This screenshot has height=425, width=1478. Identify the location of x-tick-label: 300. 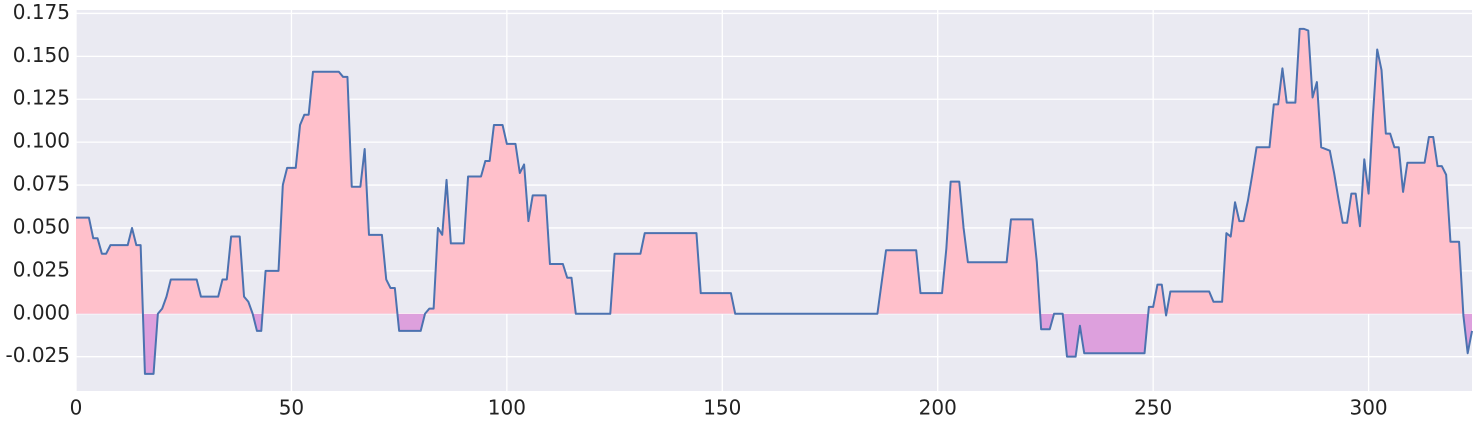
(1368, 408).